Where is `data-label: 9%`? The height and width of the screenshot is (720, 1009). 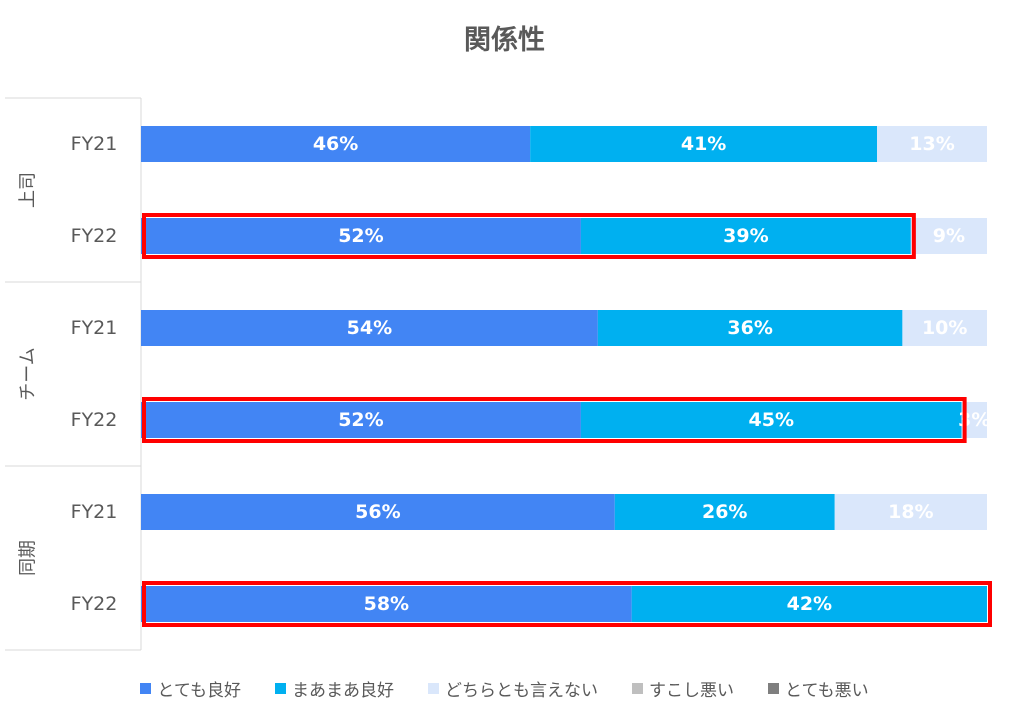
data-label: 9% is located at coordinates (949, 236).